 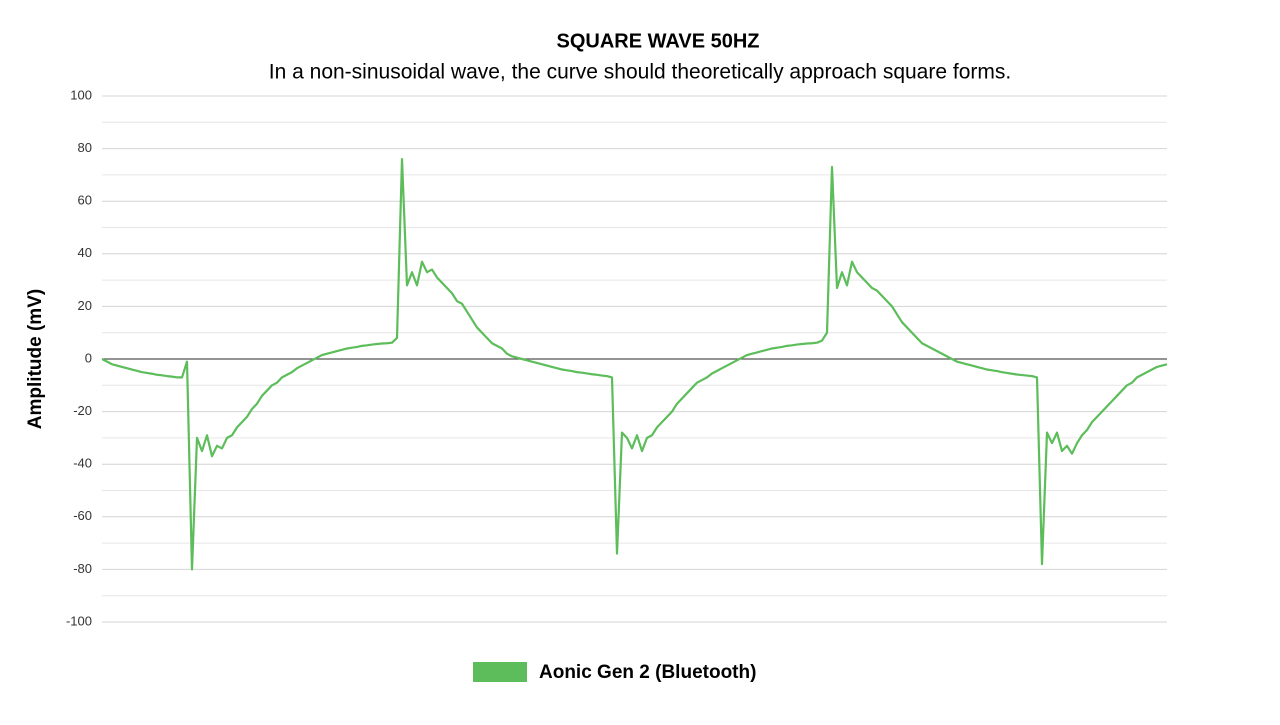 I want to click on y-tick-label: -60, so click(x=82, y=515).